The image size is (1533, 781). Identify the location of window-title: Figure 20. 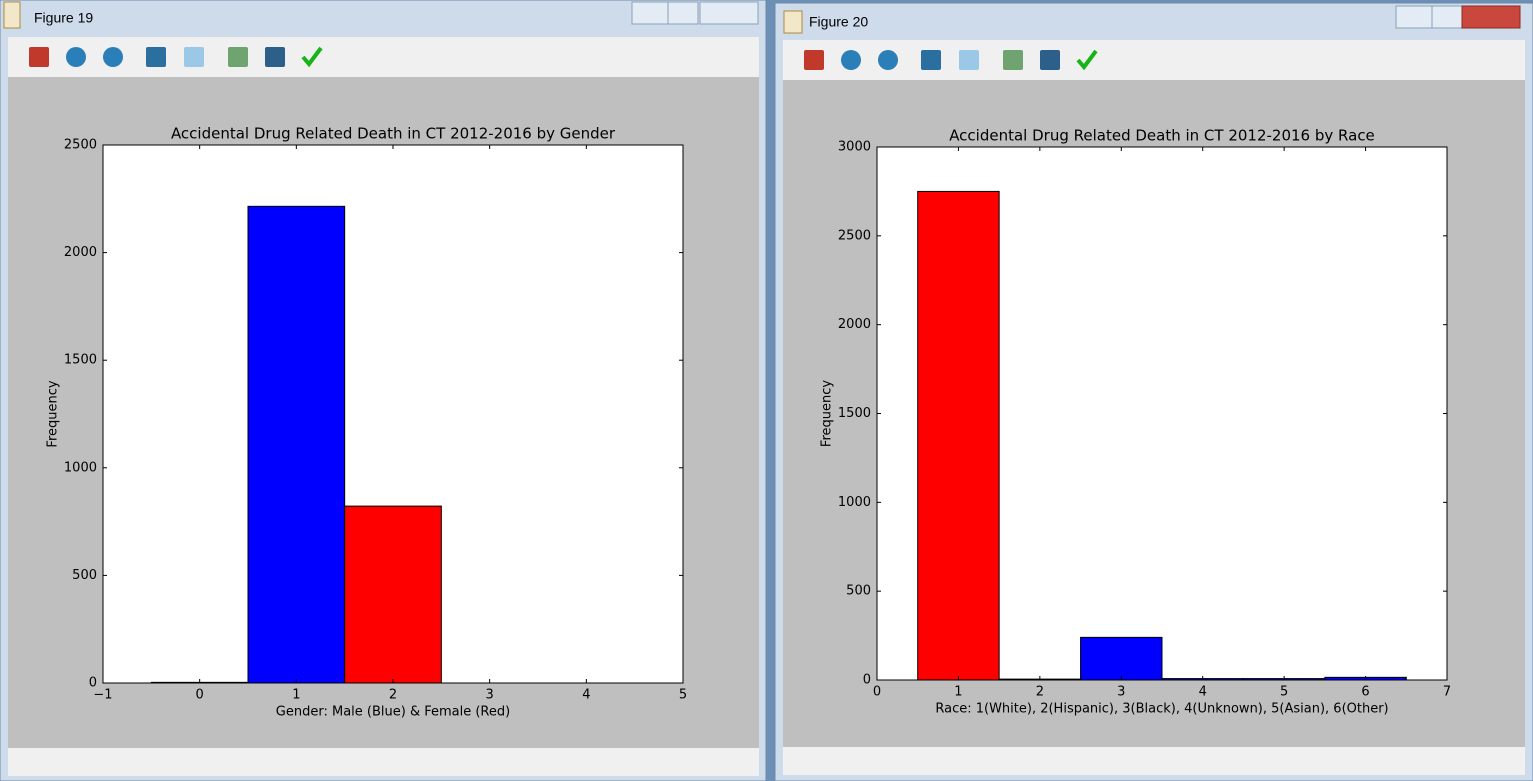
(838, 22).